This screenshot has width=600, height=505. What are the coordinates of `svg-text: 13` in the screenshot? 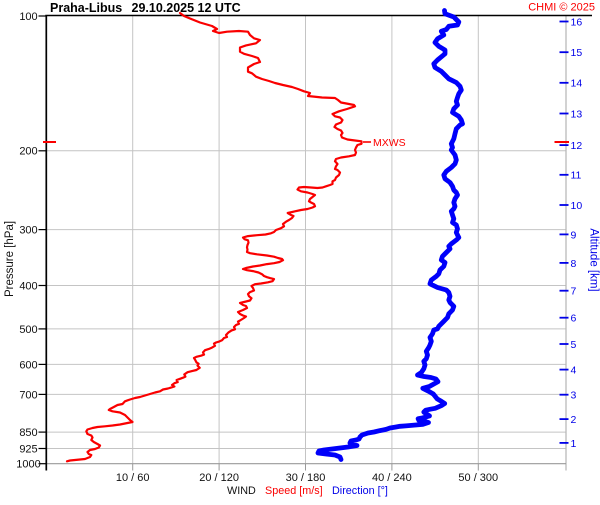 It's located at (577, 114).